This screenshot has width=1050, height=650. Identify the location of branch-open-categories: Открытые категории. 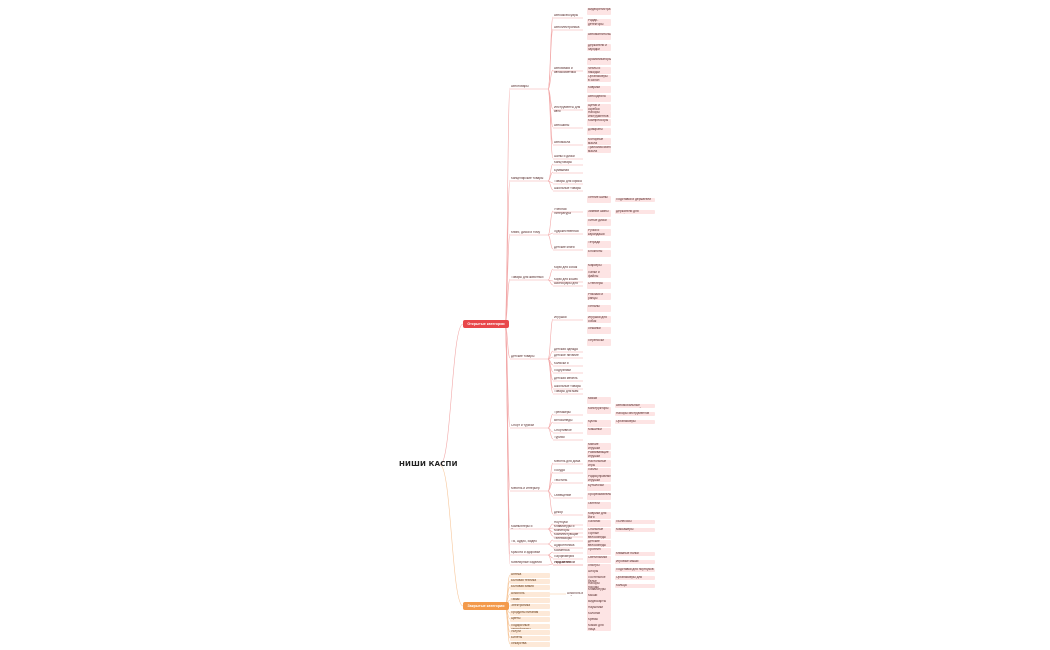
(486, 324).